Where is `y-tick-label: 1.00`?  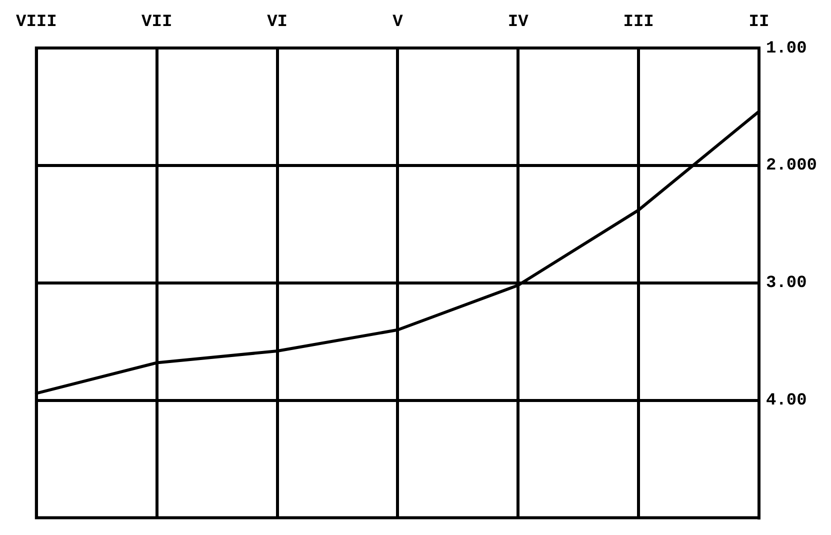 y-tick-label: 1.00 is located at coordinates (786, 48).